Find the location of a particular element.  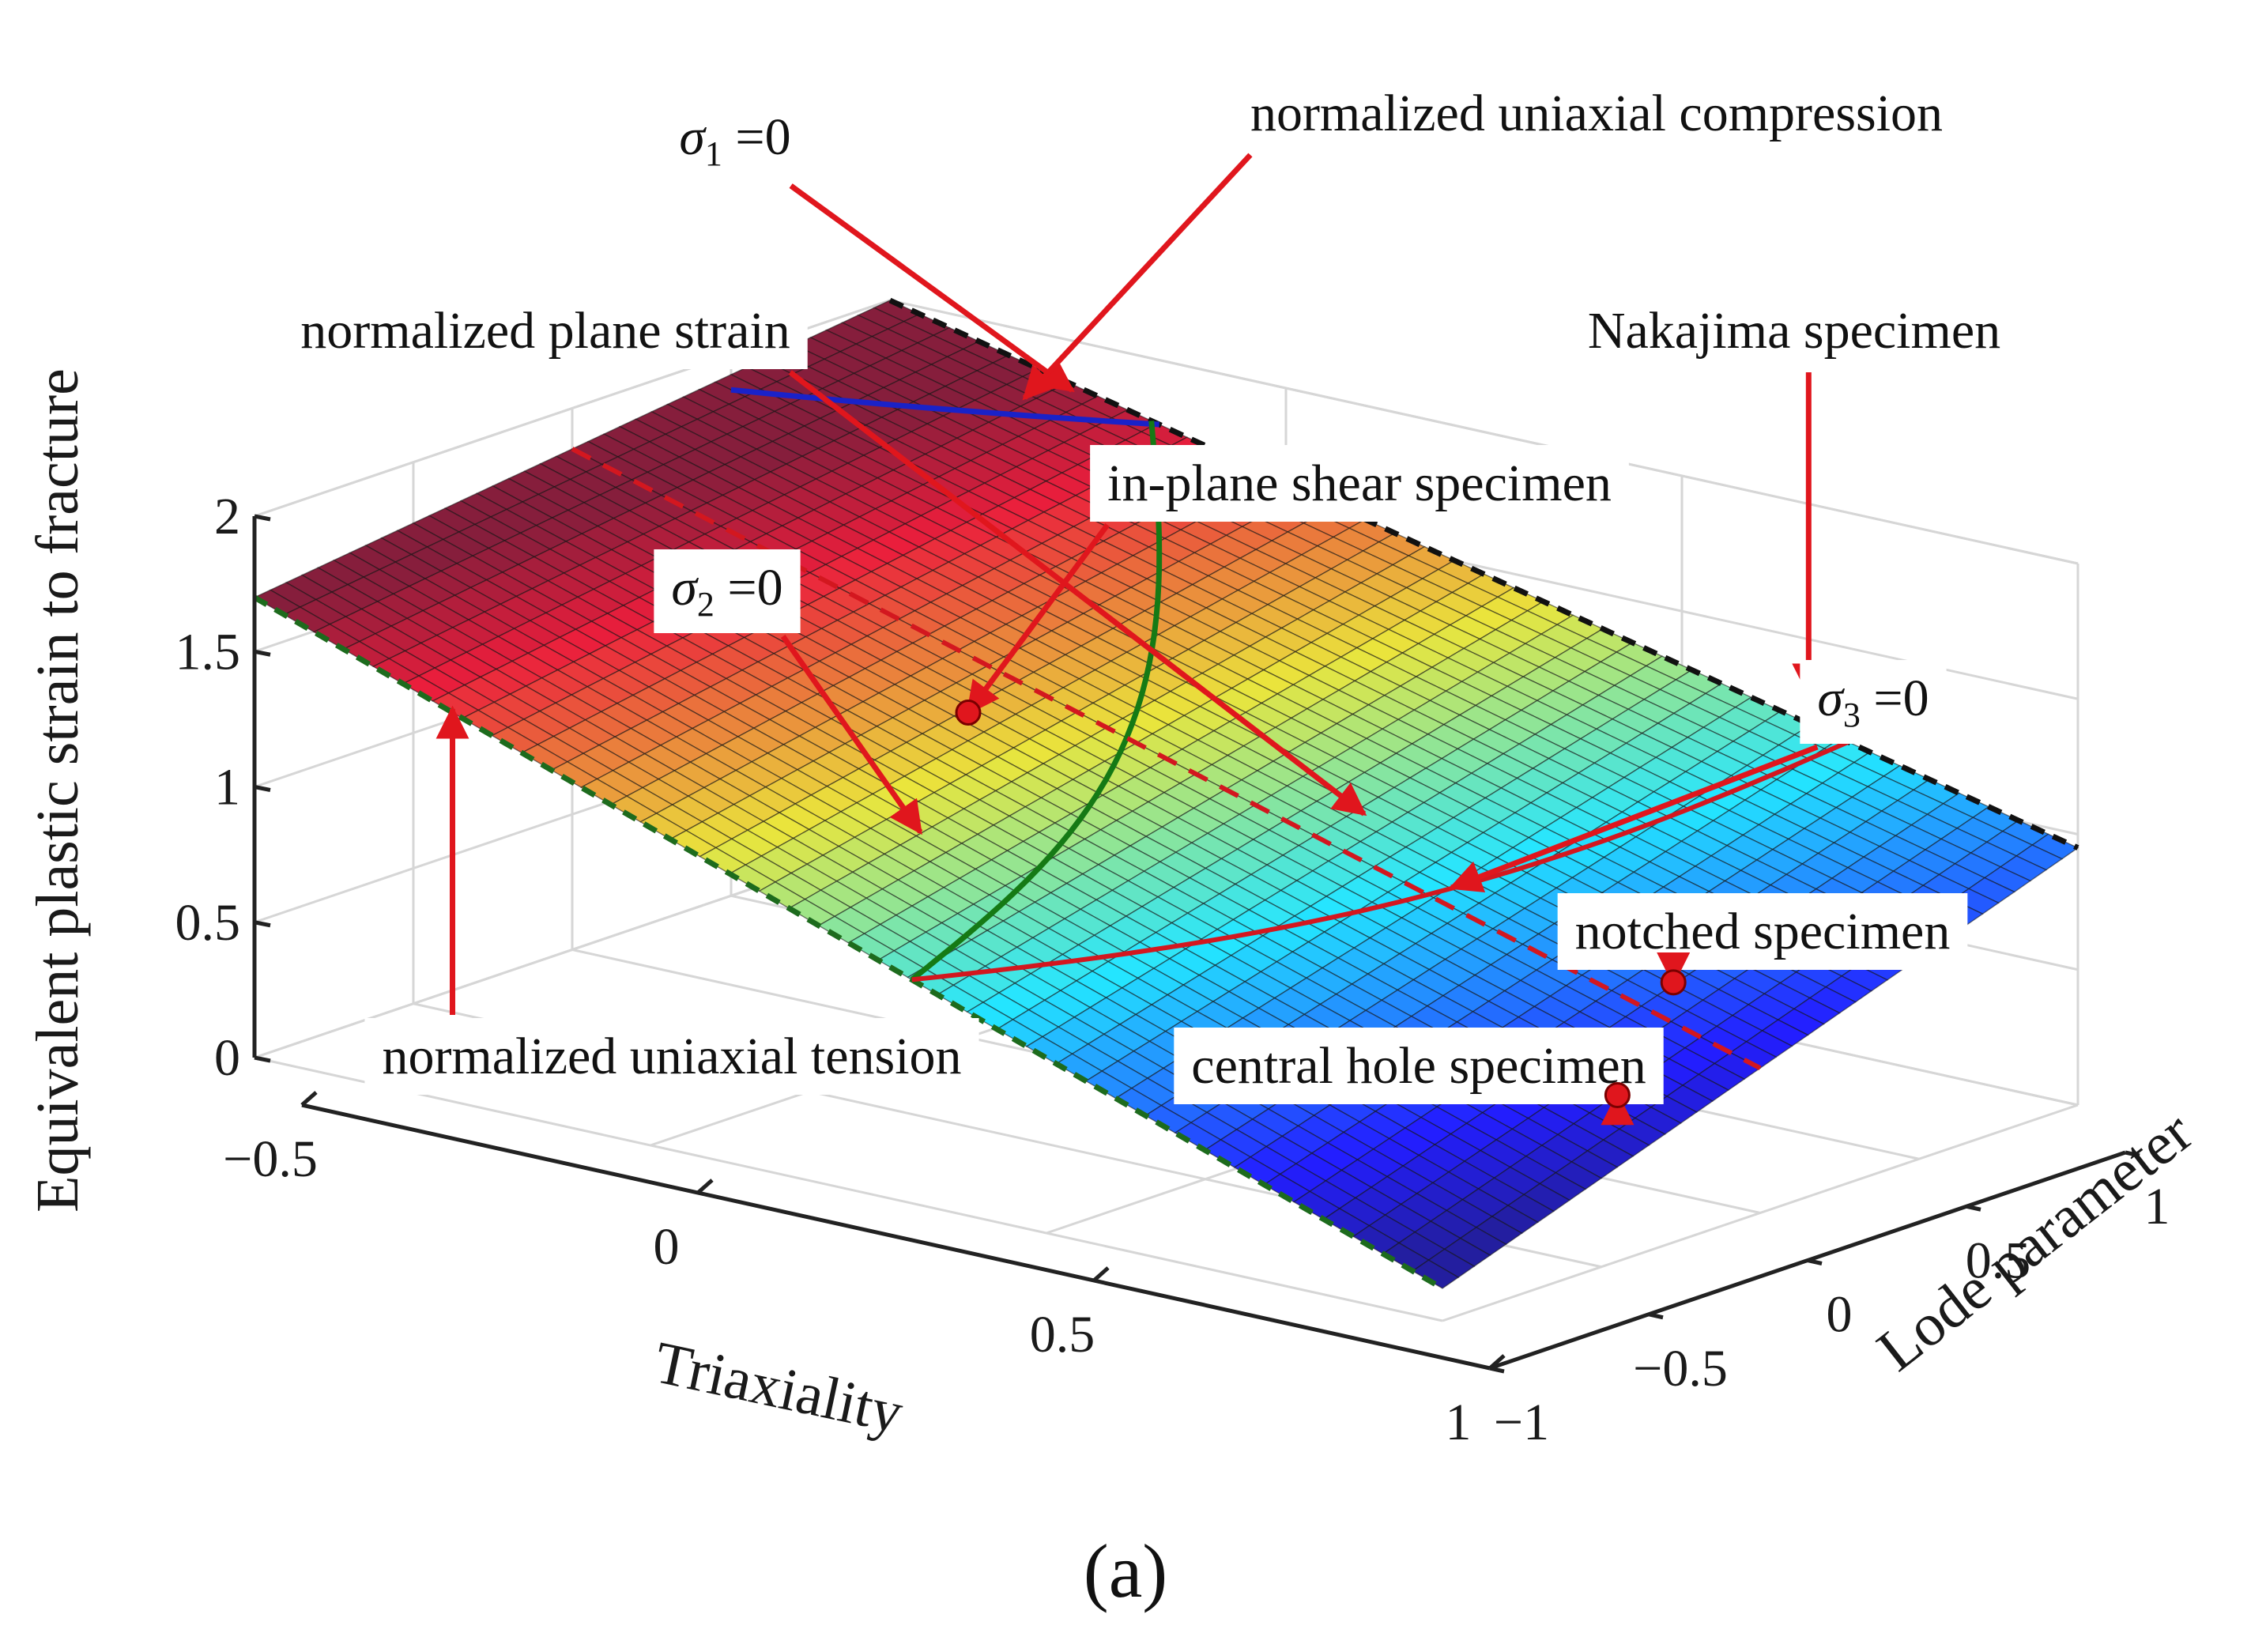

y-tick-label: −1 is located at coordinates (1521, 1422).